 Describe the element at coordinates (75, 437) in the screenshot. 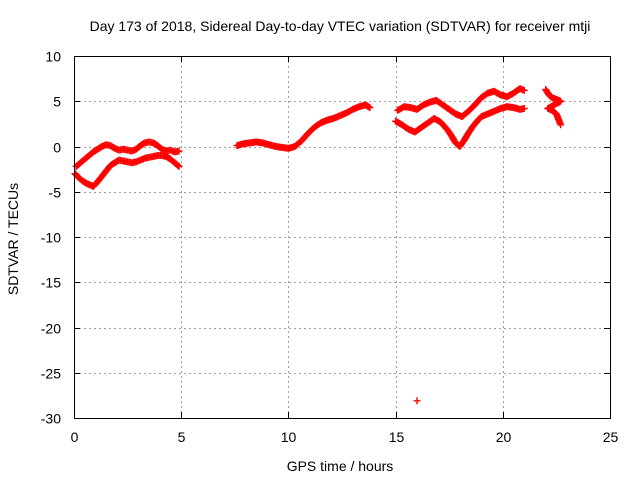

I see `x-tick-label: 0` at that location.